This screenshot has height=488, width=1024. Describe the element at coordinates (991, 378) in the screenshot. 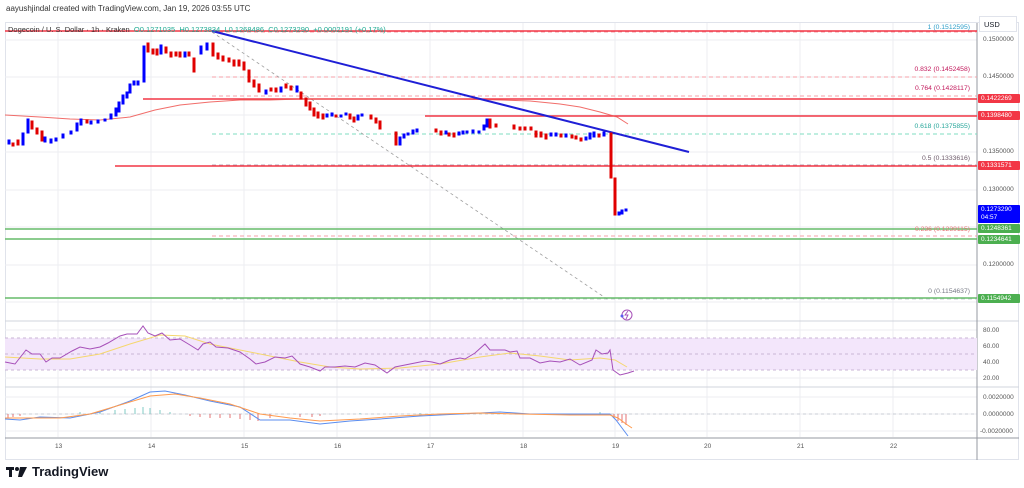

I see `rsi-tick: 20.00` at that location.